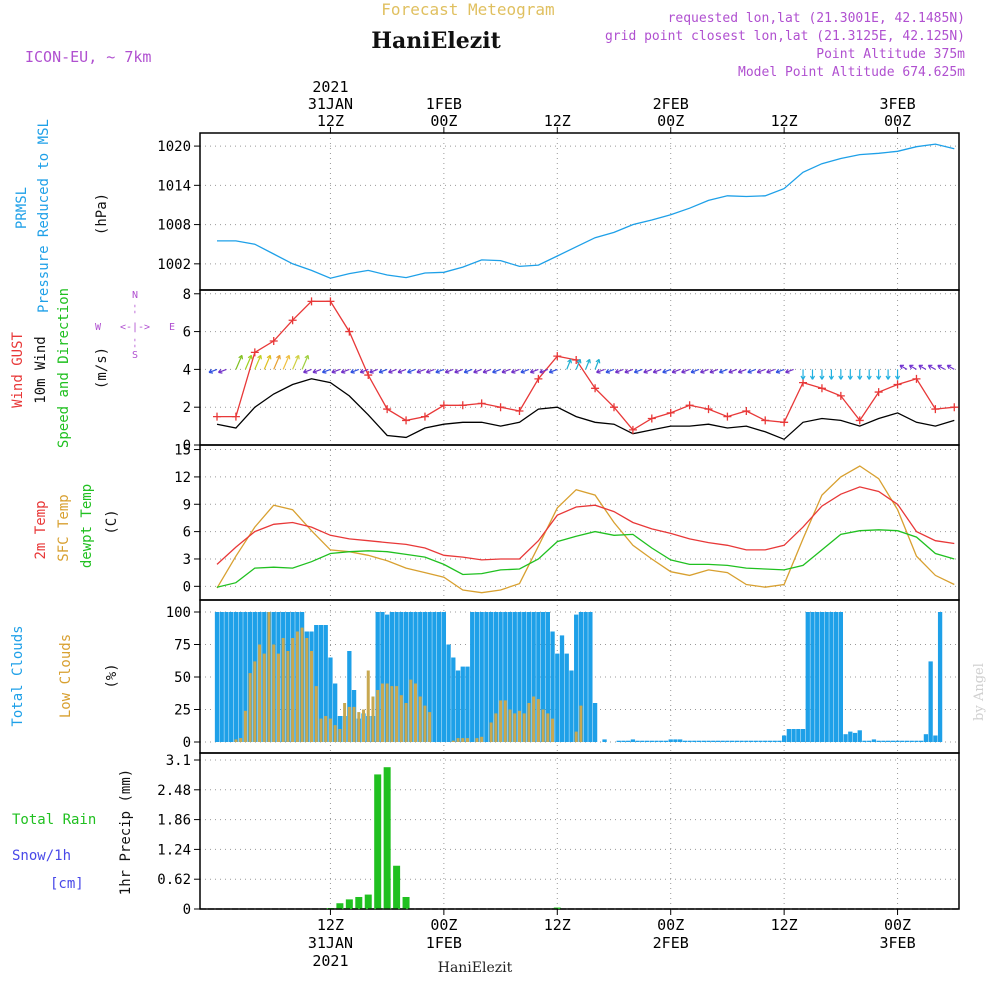 This screenshot has width=1000, height=1000. What do you see at coordinates (187, 408) in the screenshot?
I see `y-tick-label: 2` at bounding box center [187, 408].